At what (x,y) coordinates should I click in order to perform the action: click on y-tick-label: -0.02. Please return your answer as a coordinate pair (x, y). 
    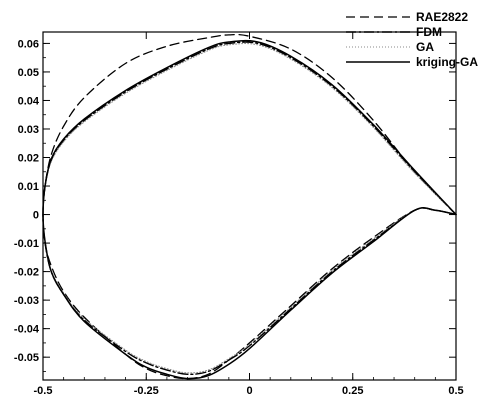
    Looking at the image, I should click on (26, 273).